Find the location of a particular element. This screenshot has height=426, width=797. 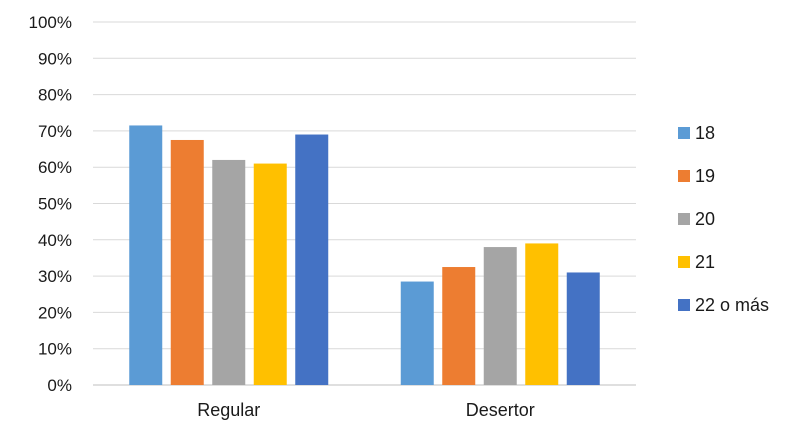

y-tick-label: 60% is located at coordinates (55, 167).